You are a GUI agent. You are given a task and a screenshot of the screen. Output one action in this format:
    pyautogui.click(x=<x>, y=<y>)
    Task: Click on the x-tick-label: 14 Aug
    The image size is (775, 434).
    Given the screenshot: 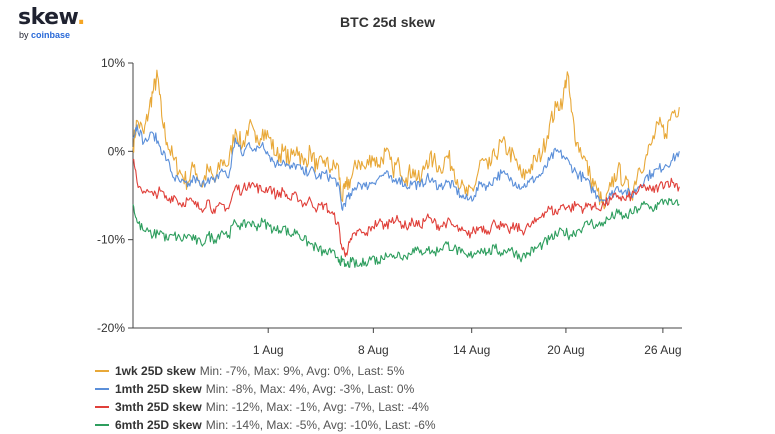 What is the action you would take?
    pyautogui.click(x=471, y=350)
    